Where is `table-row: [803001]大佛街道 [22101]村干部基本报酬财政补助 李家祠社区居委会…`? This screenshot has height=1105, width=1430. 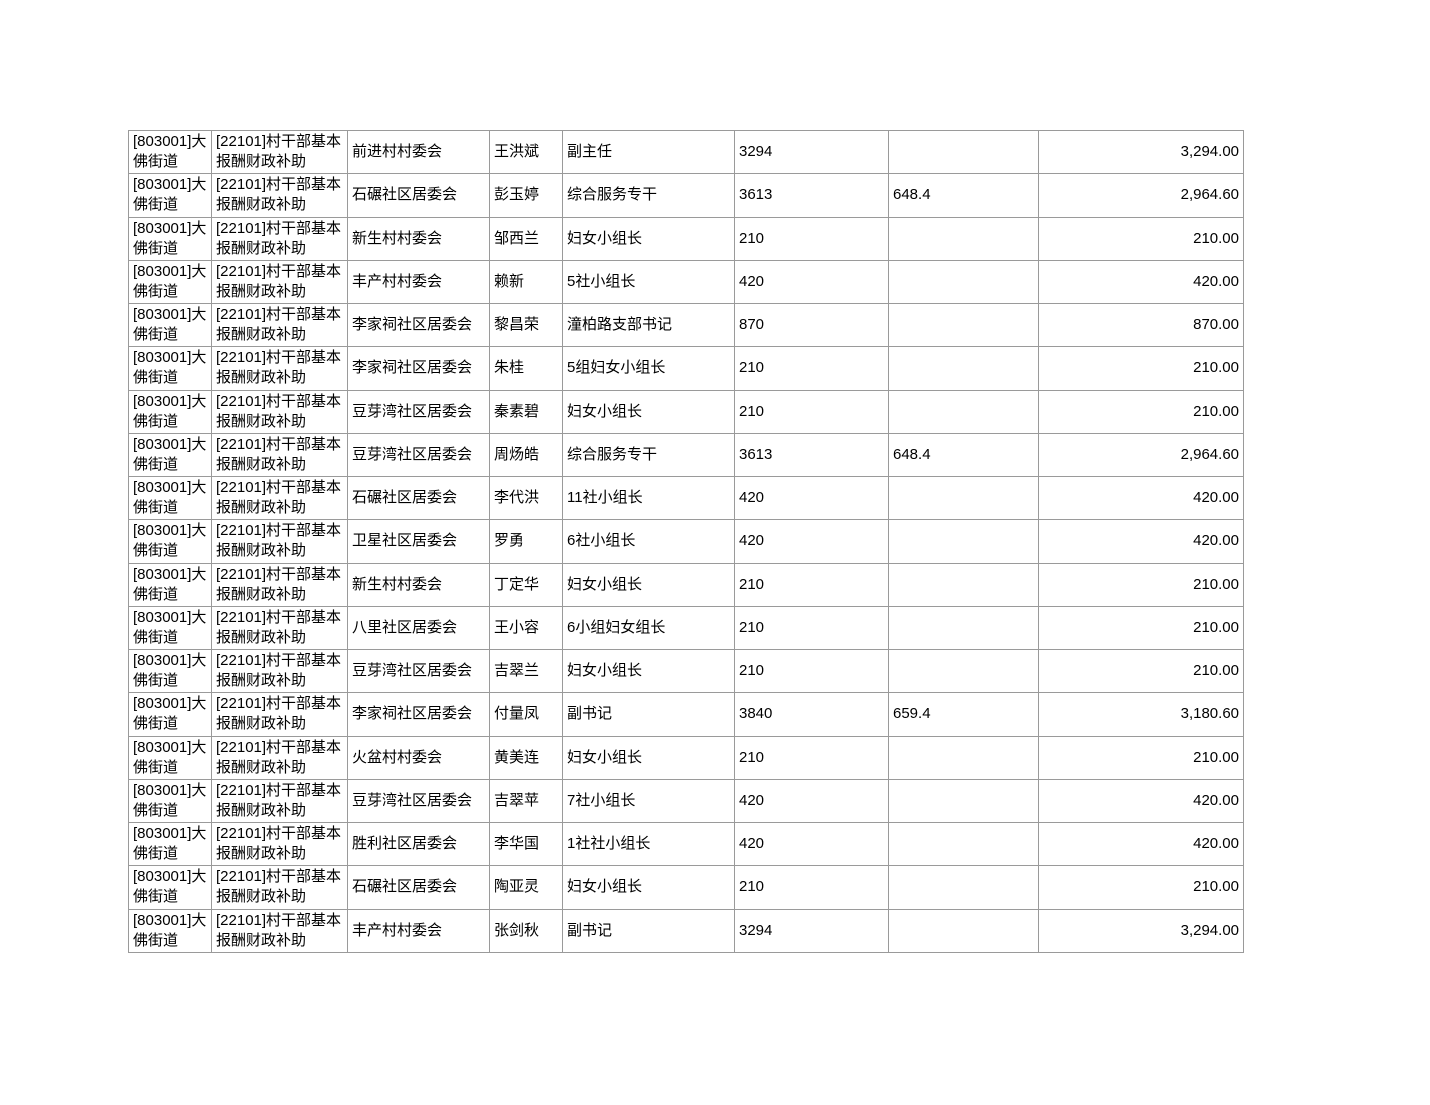
table-row: [803001]大佛街道 [22101]村干部基本报酬财政补助 李家祠社区居委会… is located at coordinates (686, 368).